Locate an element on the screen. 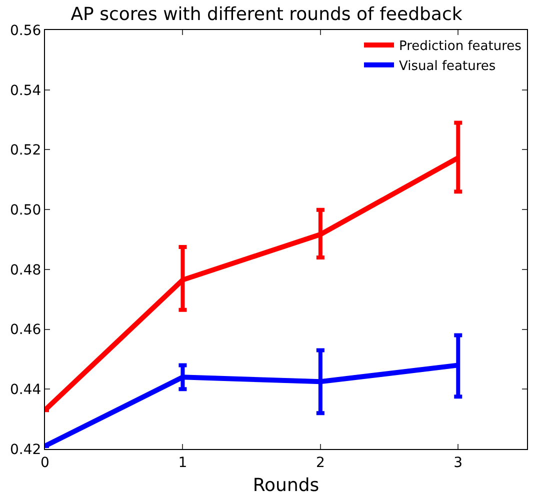 Image resolution: width=533 pixels, height=499 pixels. y-tick-label: 0.46 is located at coordinates (26, 330).